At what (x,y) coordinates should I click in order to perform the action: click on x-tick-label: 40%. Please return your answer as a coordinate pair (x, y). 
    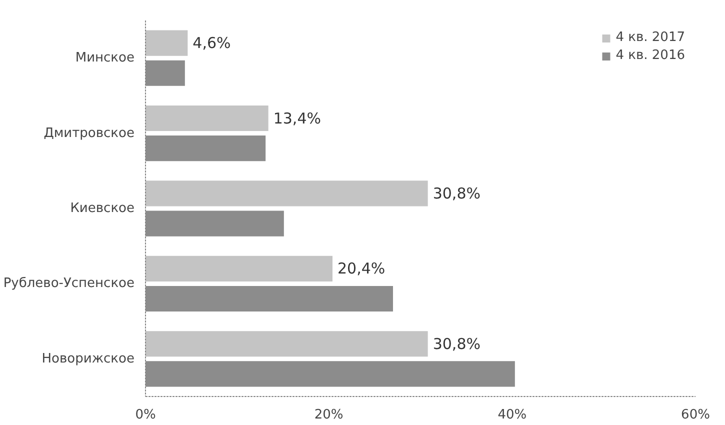
    Looking at the image, I should click on (512, 415).